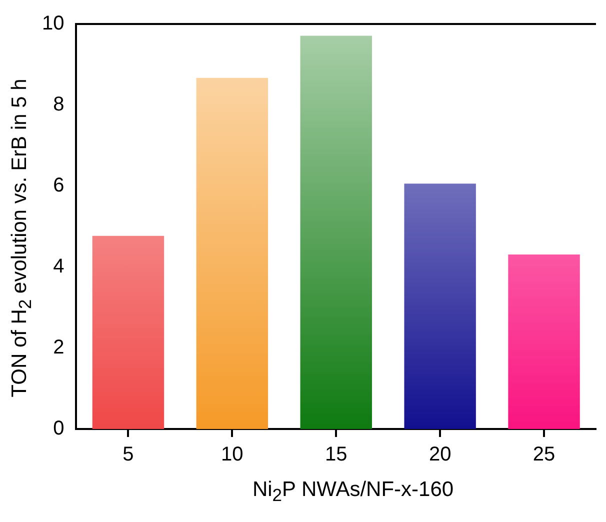 The image size is (606, 522). I want to click on x-axis-title: Ni$_{2}$P NWAs/NF-x-160, so click(353, 492).